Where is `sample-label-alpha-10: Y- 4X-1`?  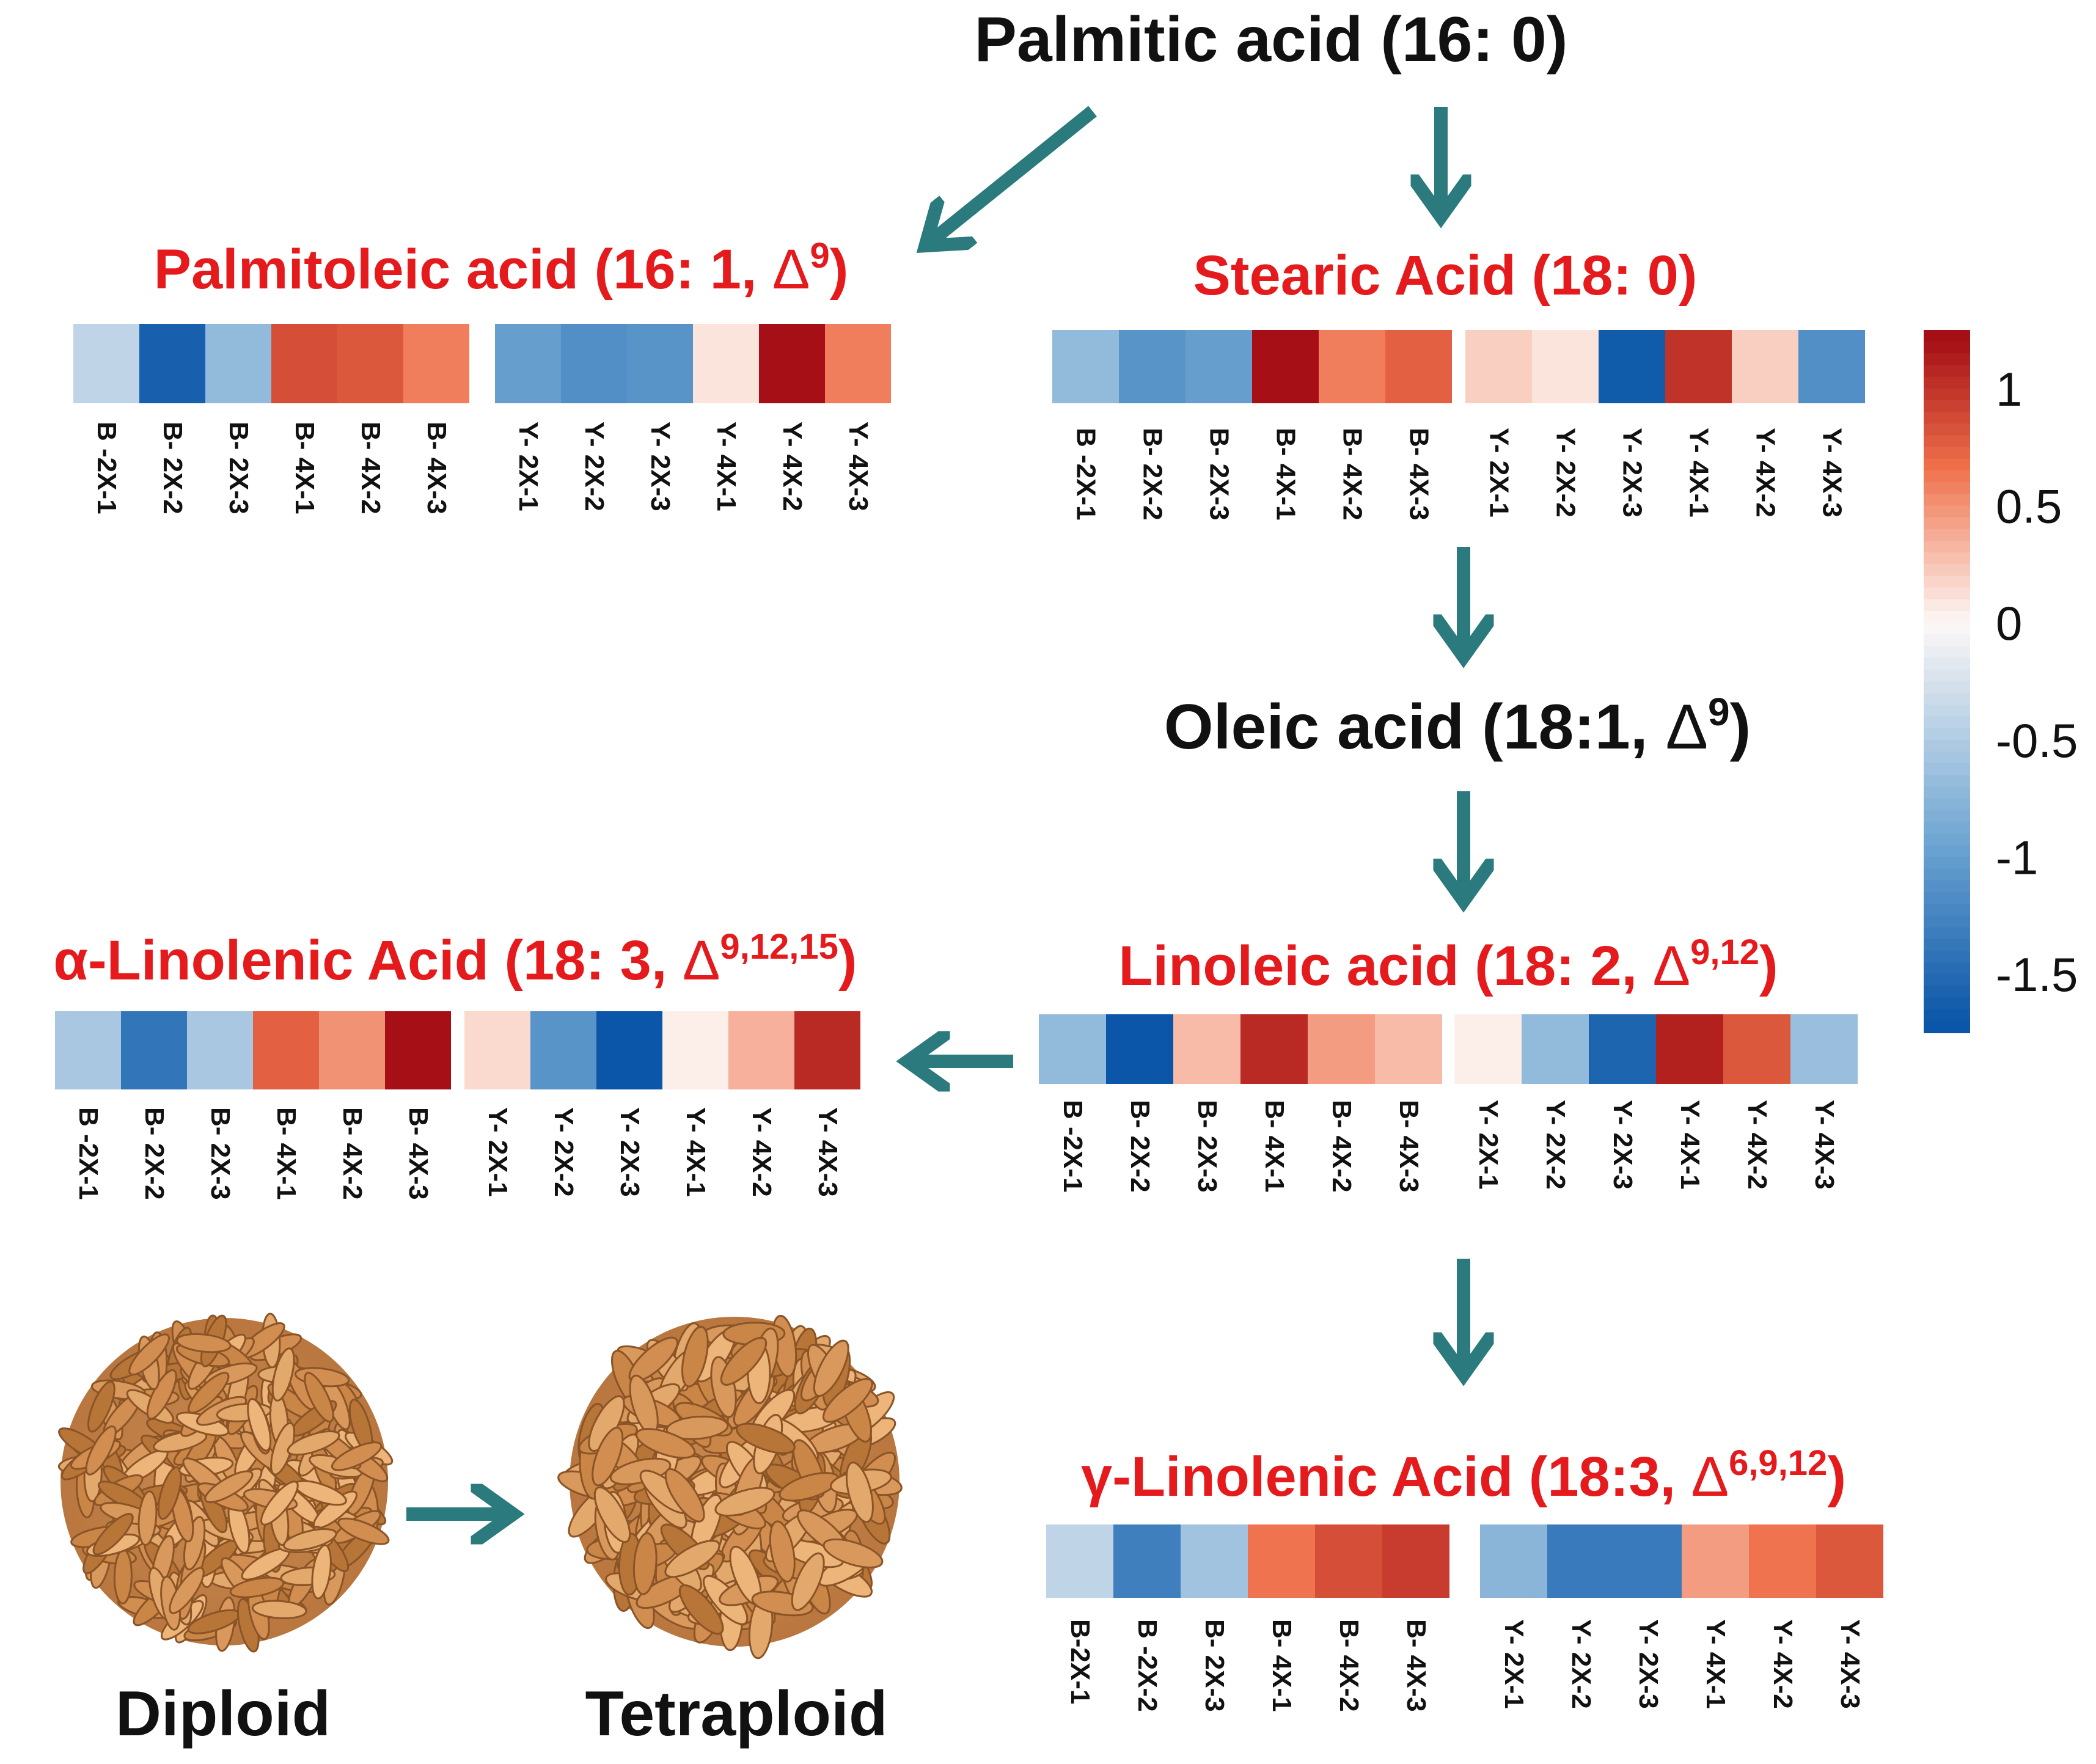 sample-label-alpha-10: Y- 4X-1 is located at coordinates (696, 1152).